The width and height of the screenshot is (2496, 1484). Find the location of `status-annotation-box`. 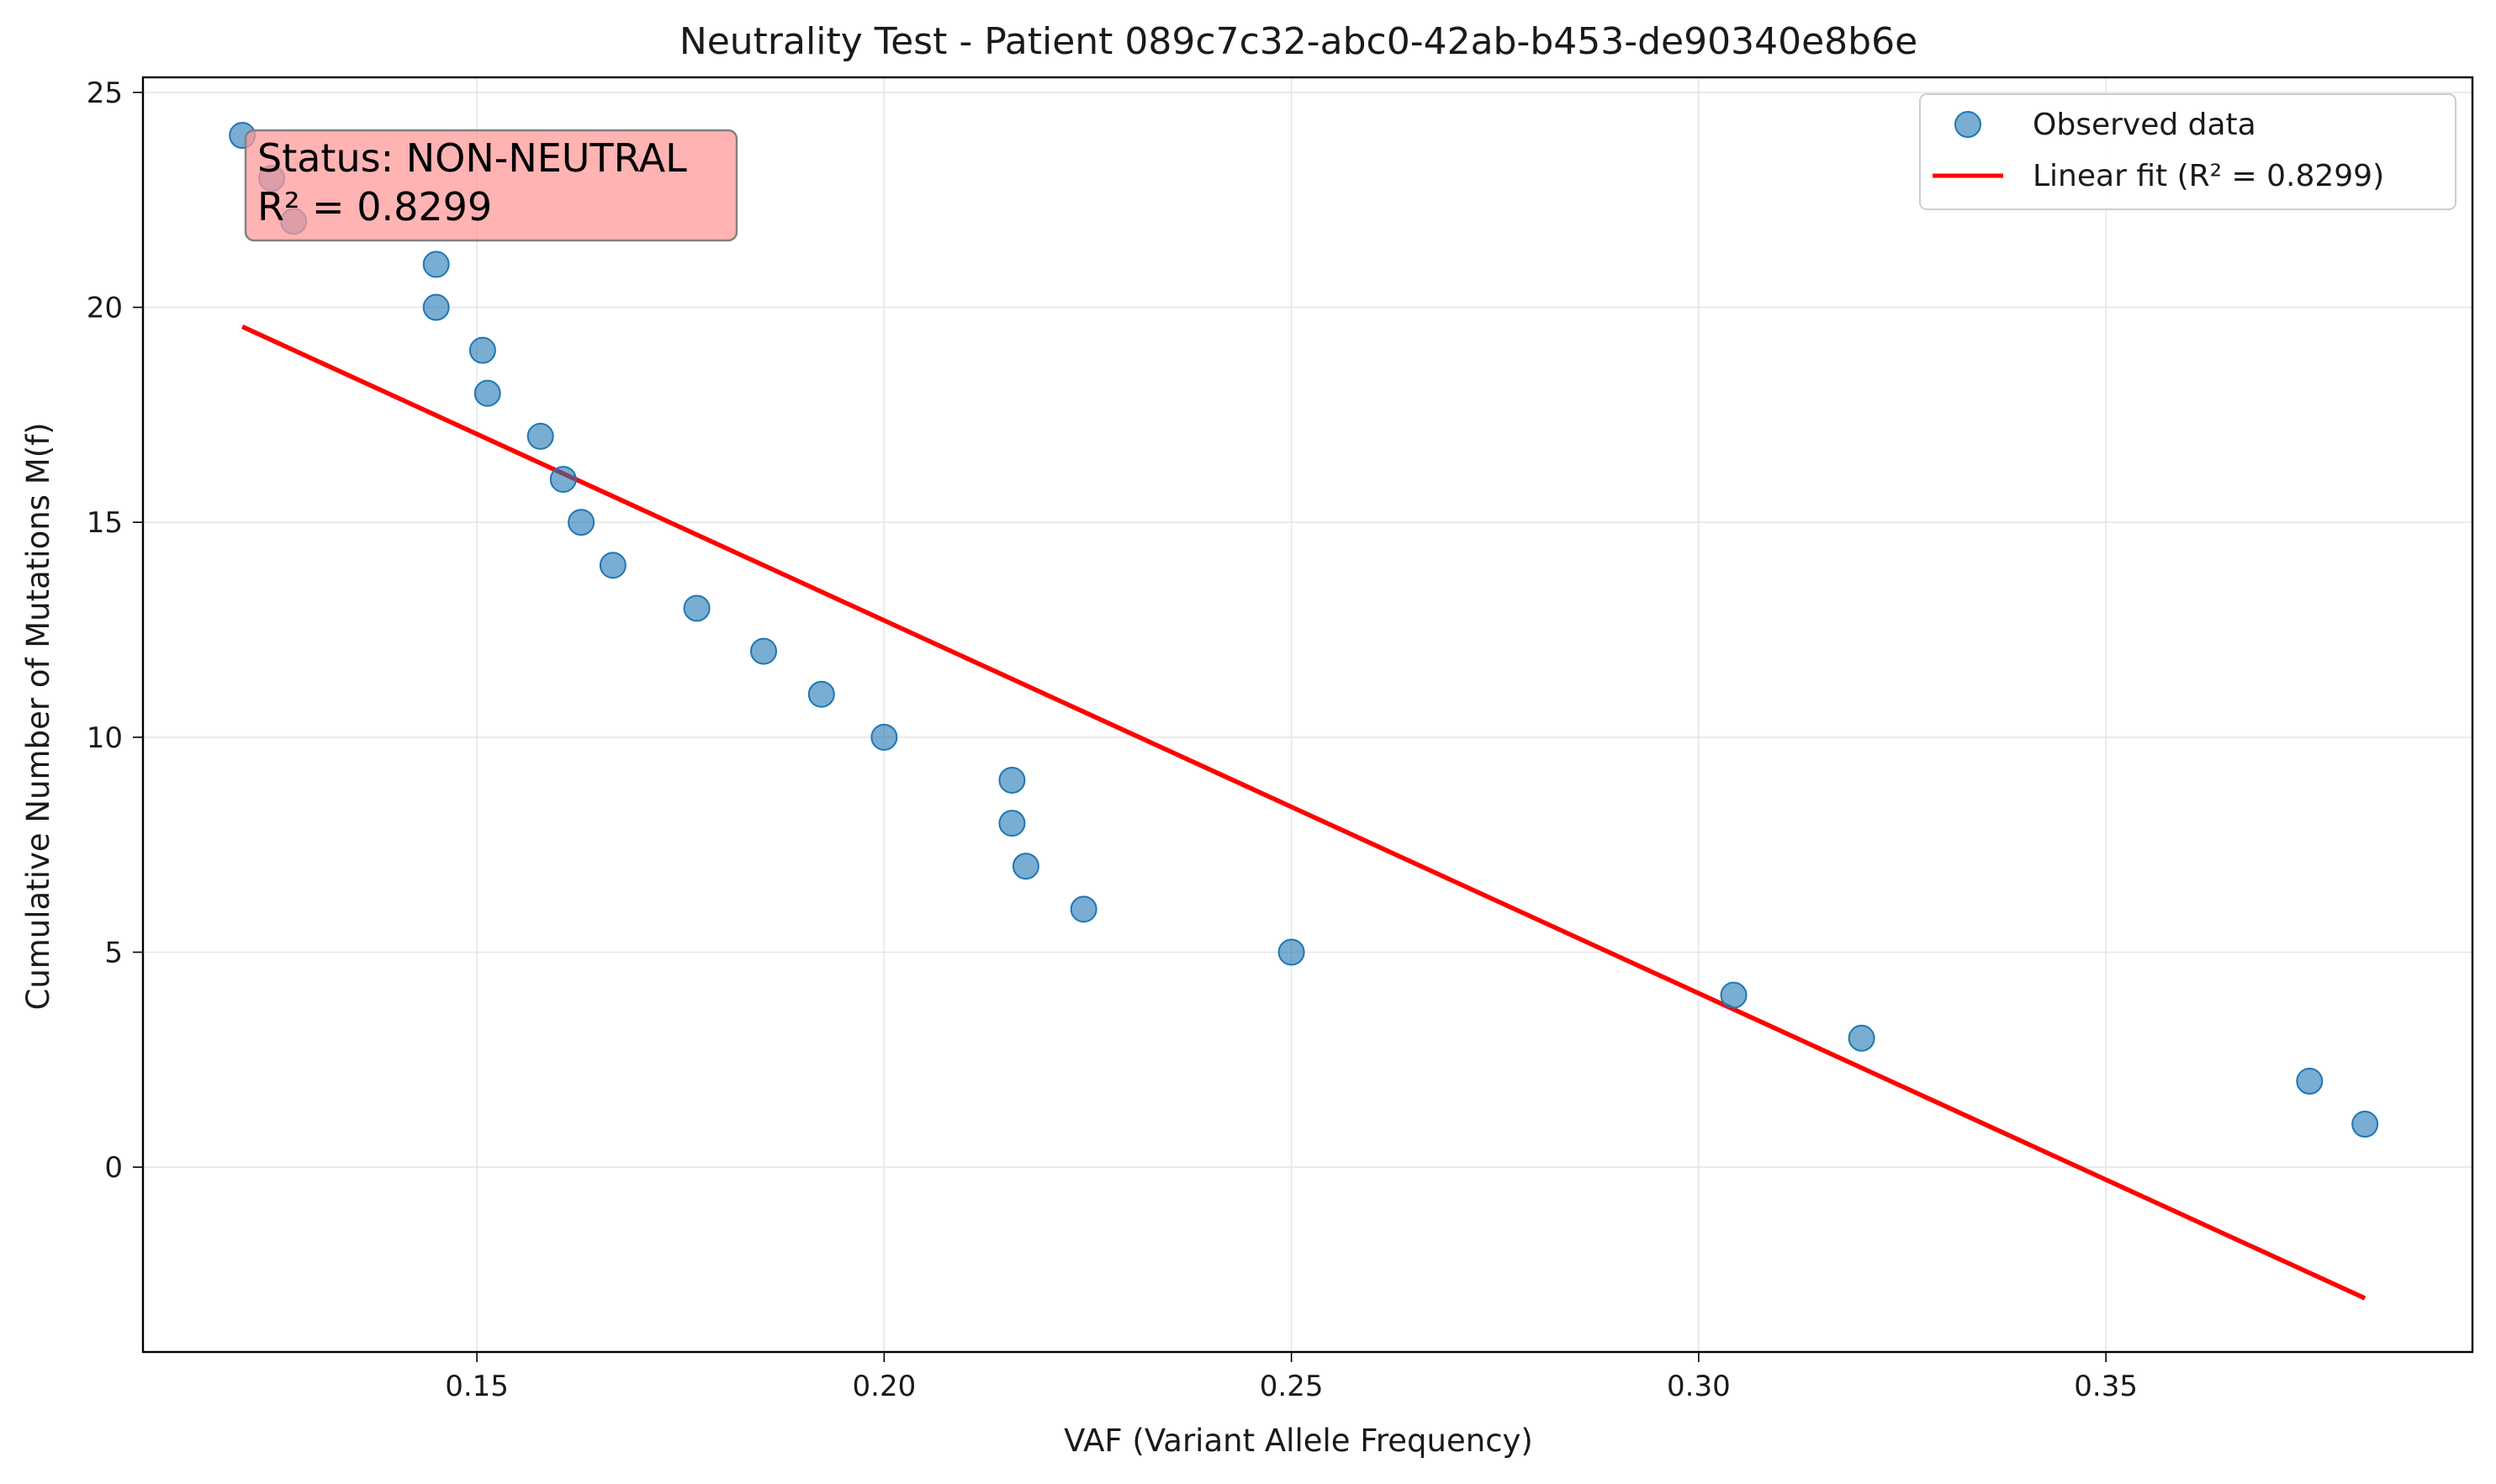

status-annotation-box is located at coordinates (491, 185).